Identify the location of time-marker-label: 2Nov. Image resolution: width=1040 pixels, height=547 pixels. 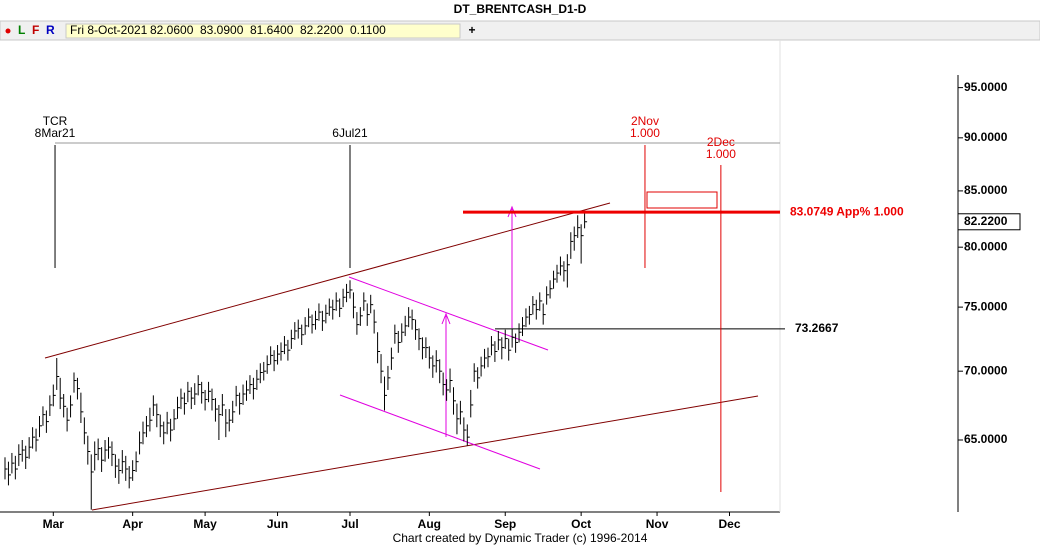
(645, 121).